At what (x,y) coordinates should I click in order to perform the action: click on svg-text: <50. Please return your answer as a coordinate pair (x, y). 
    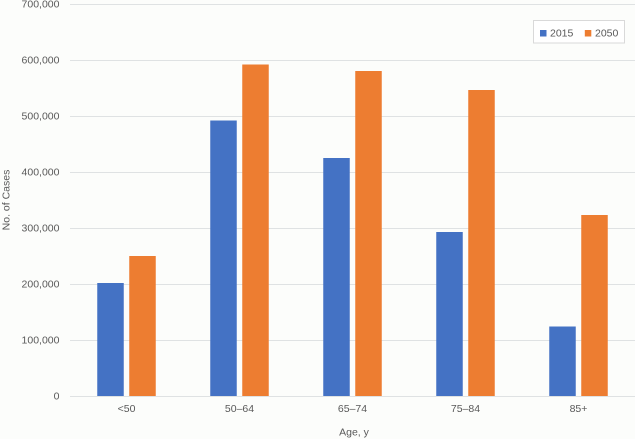
    Looking at the image, I should click on (127, 409).